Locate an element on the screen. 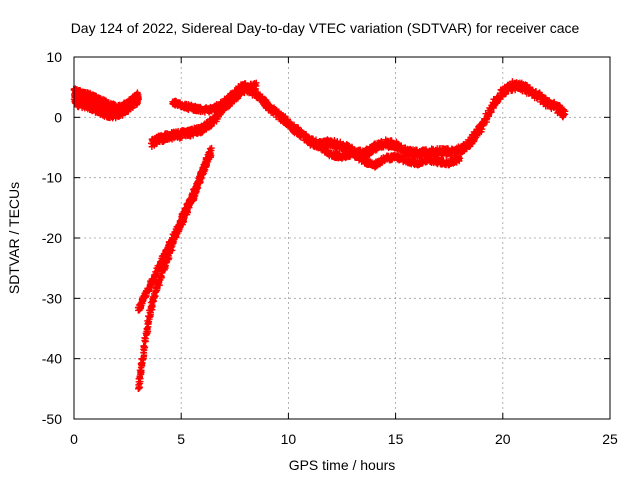 The width and height of the screenshot is (640, 480). y-tick-label: -30 is located at coordinates (52, 298).